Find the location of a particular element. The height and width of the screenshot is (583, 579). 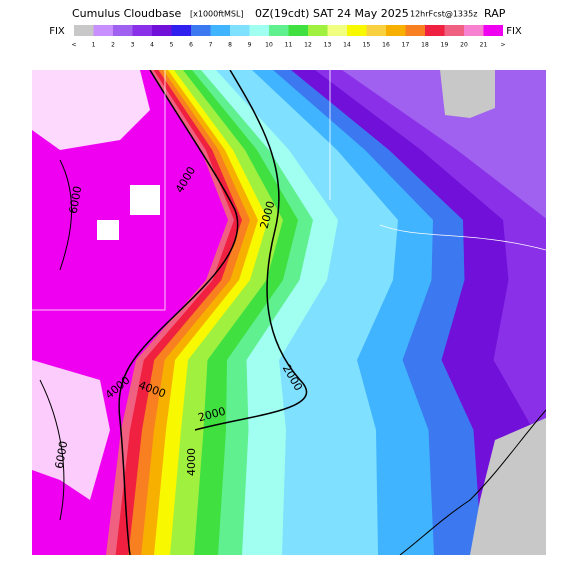

colorbar-label: 18 is located at coordinates (425, 45).